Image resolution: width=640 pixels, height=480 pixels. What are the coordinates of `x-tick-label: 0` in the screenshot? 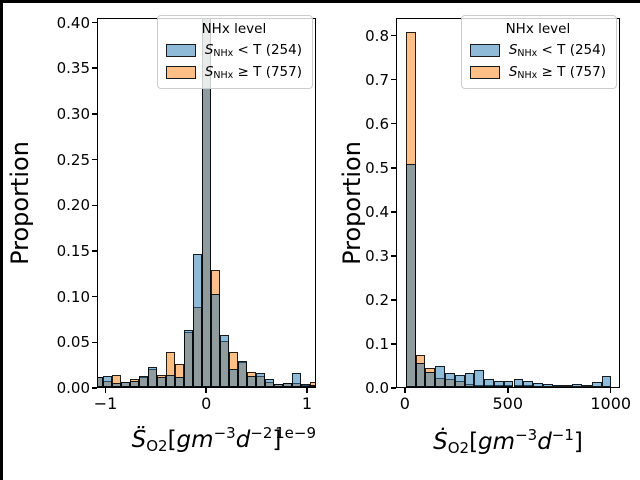 It's located at (404, 403).